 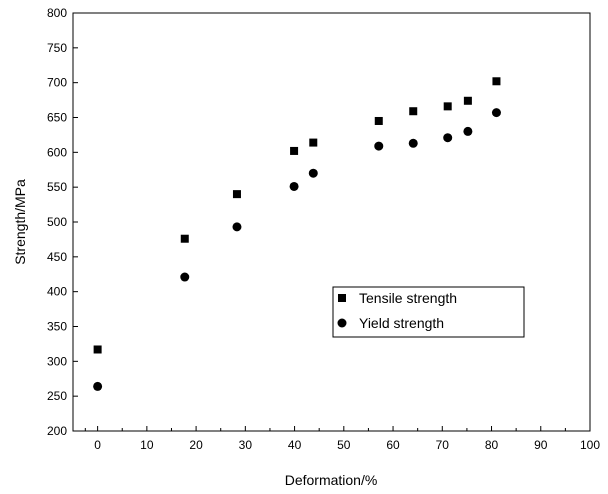 What do you see at coordinates (393, 445) in the screenshot?
I see `x-tick-label: 60` at bounding box center [393, 445].